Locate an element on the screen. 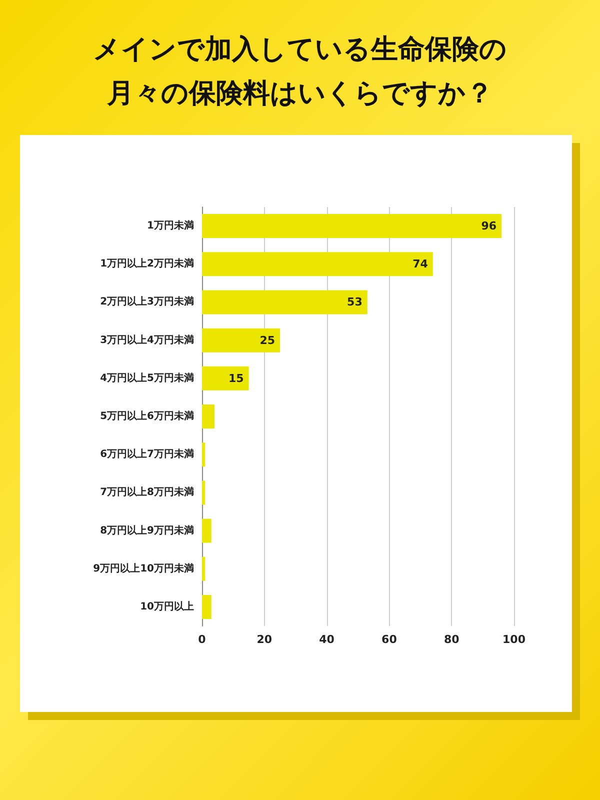 The width and height of the screenshot is (600, 800). y-tick-label: 6万円以上7万円未満 is located at coordinates (147, 454).